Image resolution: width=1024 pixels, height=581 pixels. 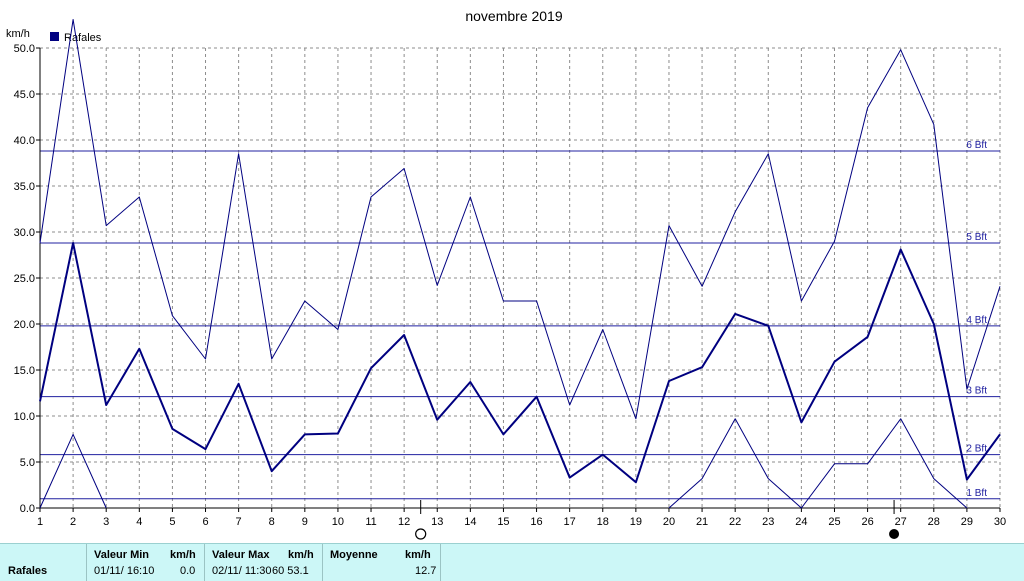 I want to click on max-date: 02/11/ 11:30, so click(x=242, y=571).